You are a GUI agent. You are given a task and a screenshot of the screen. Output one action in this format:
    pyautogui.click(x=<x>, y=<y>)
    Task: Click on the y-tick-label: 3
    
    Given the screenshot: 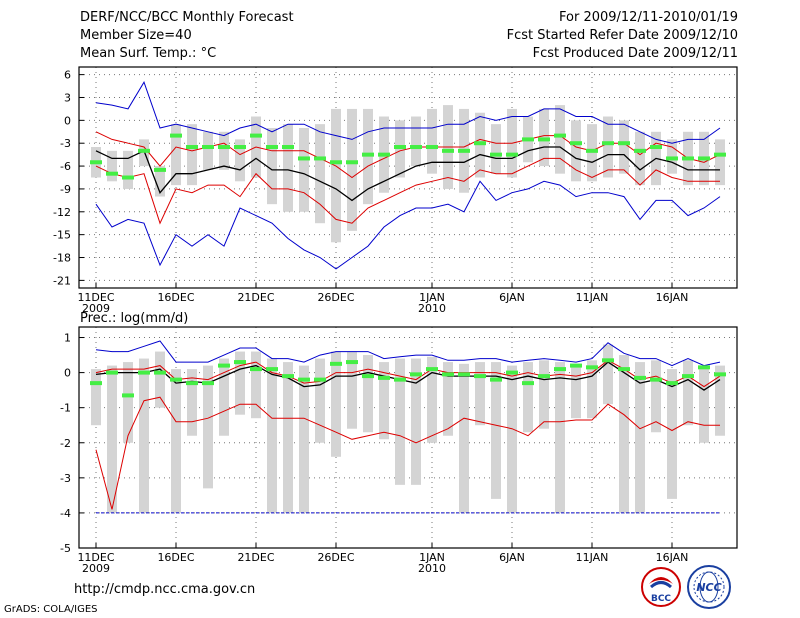 What is the action you would take?
    pyautogui.click(x=67, y=97)
    